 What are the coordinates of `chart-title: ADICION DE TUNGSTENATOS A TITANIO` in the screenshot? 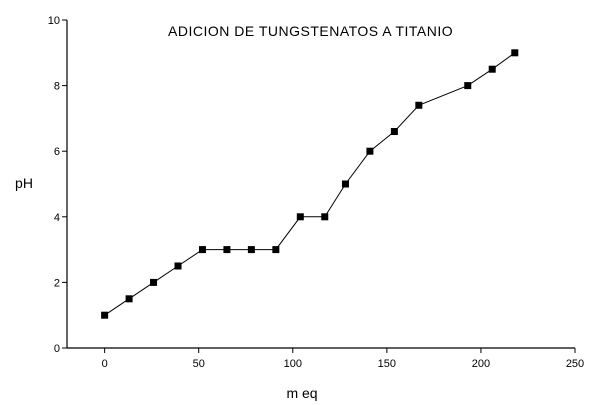 It's located at (310, 31).